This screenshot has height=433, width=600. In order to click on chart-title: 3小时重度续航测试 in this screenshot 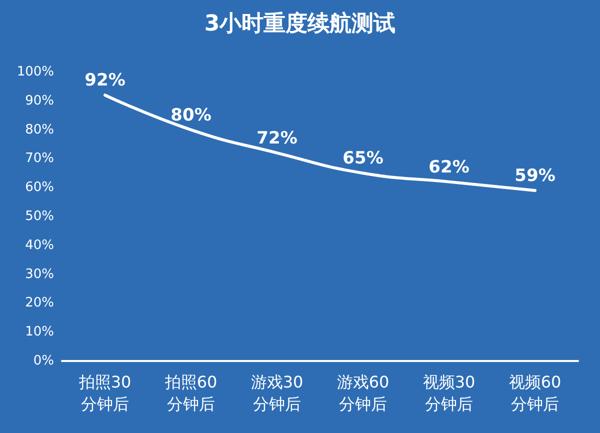, I will do `click(300, 23)`.